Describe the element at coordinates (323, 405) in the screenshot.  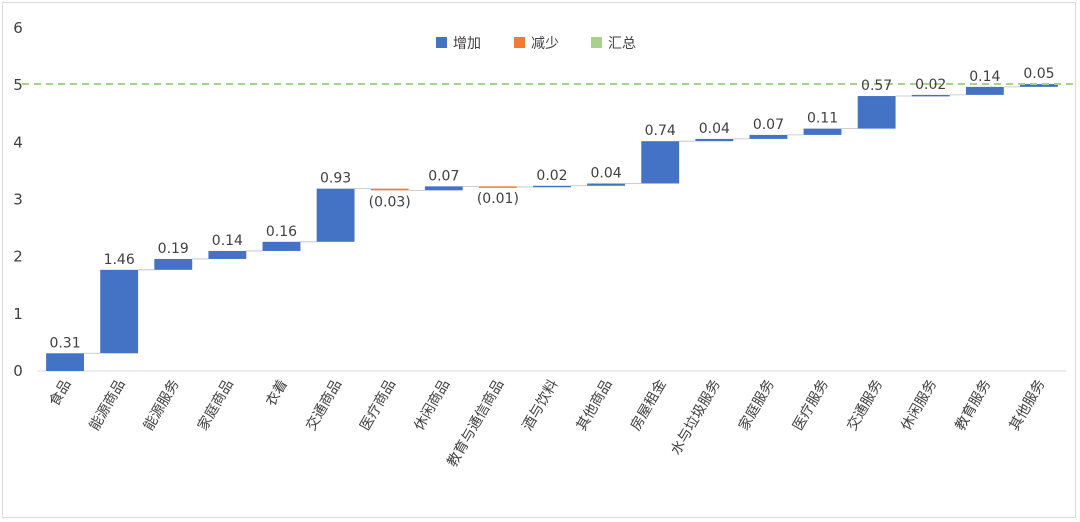
I see `category-label: 交通商品` at that location.